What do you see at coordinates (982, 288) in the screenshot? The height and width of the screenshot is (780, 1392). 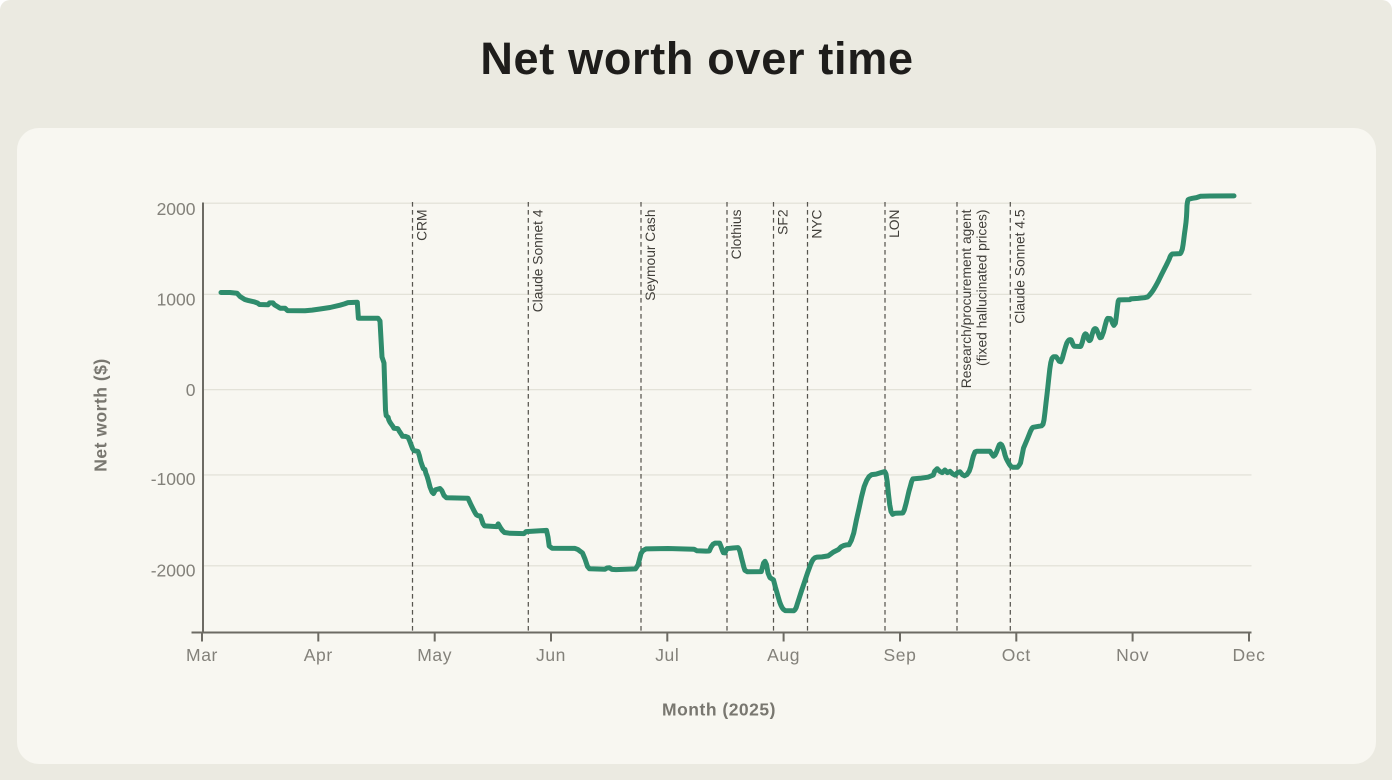 I see `svg-text: (fixed hallucinated prices)` at bounding box center [982, 288].